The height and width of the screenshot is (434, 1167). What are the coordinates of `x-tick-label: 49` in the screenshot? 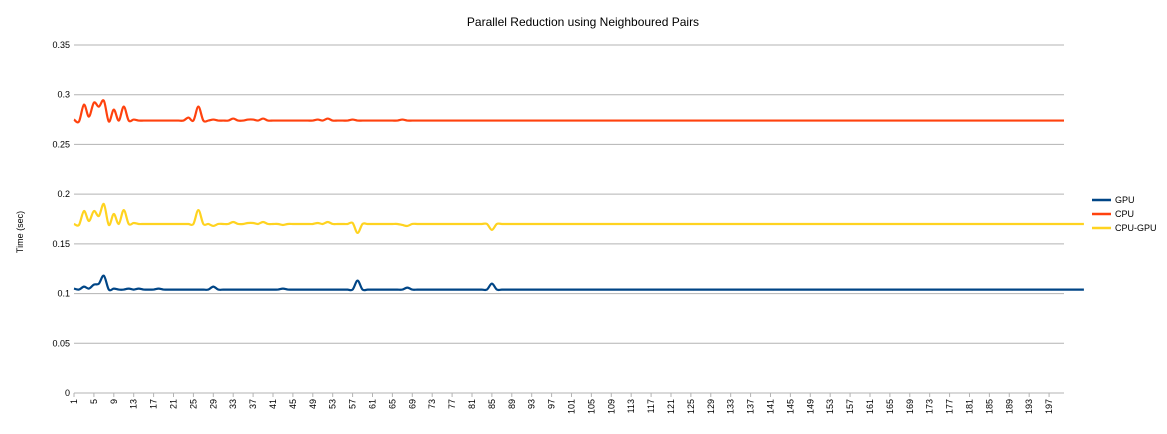 It's located at (313, 404).